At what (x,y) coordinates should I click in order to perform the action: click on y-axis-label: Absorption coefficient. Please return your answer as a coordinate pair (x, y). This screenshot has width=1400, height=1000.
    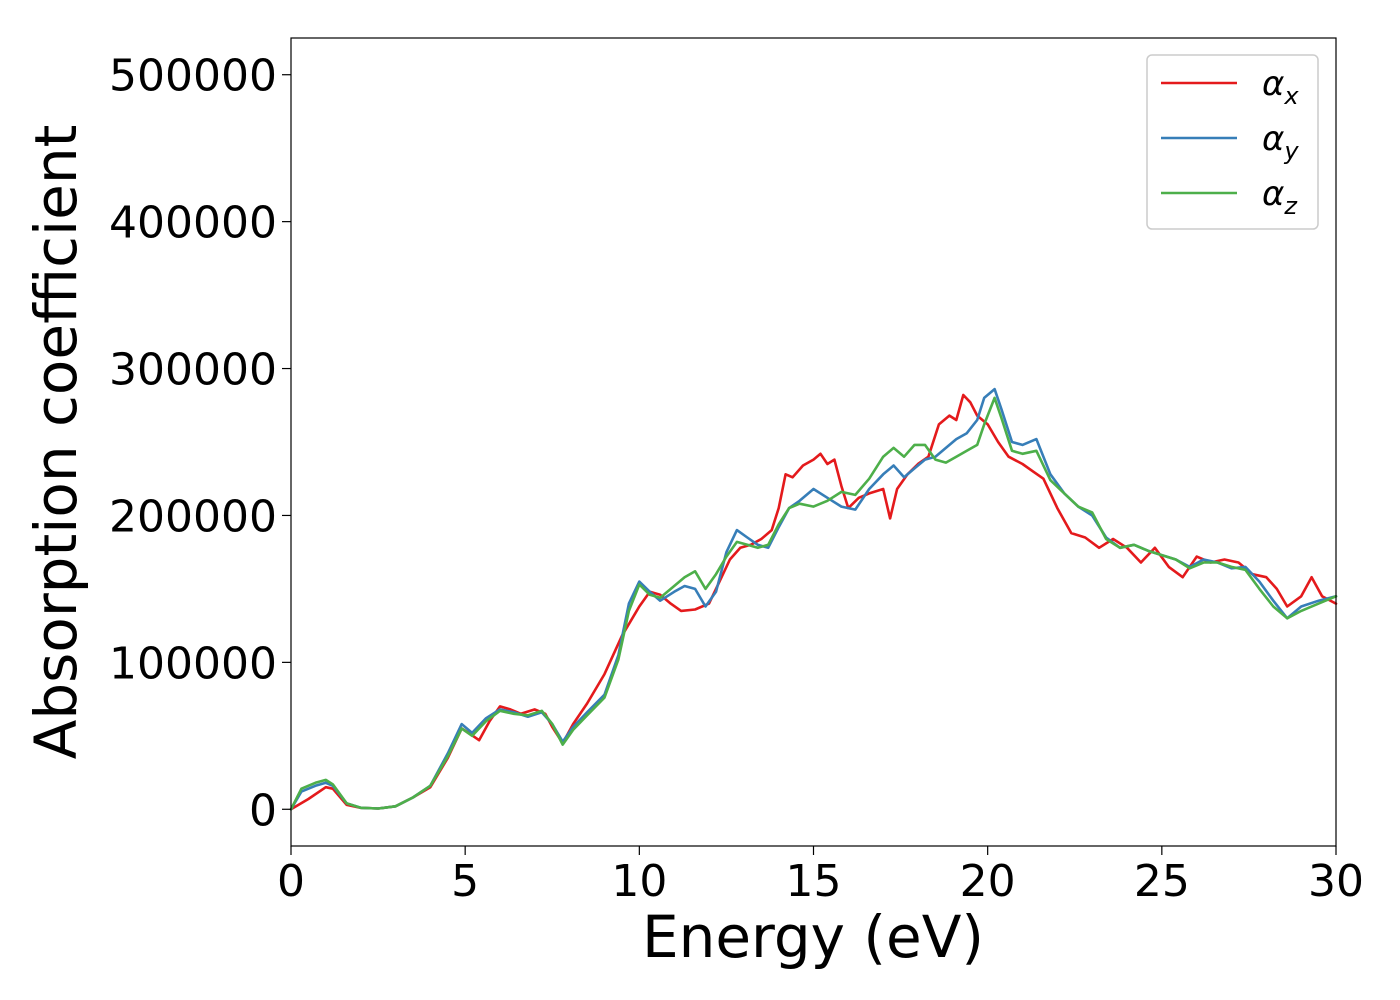
    Looking at the image, I should click on (56, 442).